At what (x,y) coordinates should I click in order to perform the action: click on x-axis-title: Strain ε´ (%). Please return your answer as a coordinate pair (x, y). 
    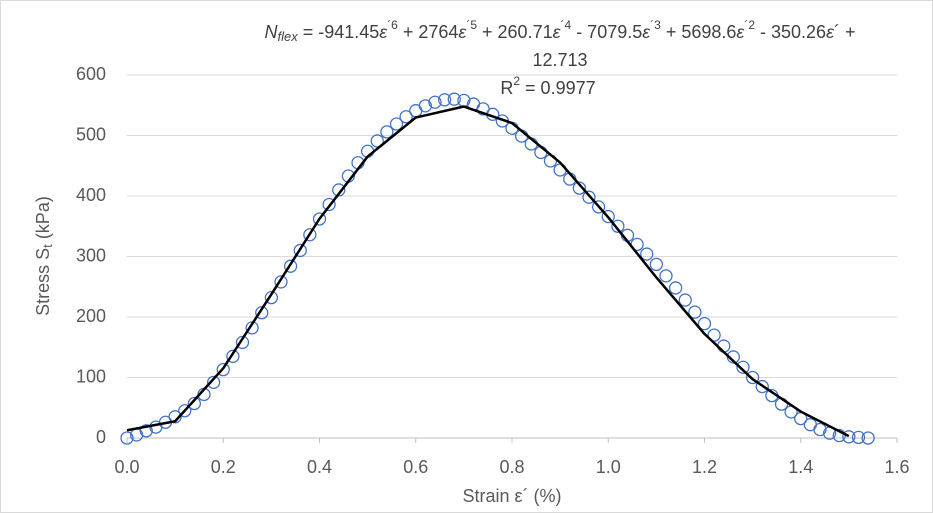
    Looking at the image, I should click on (511, 496).